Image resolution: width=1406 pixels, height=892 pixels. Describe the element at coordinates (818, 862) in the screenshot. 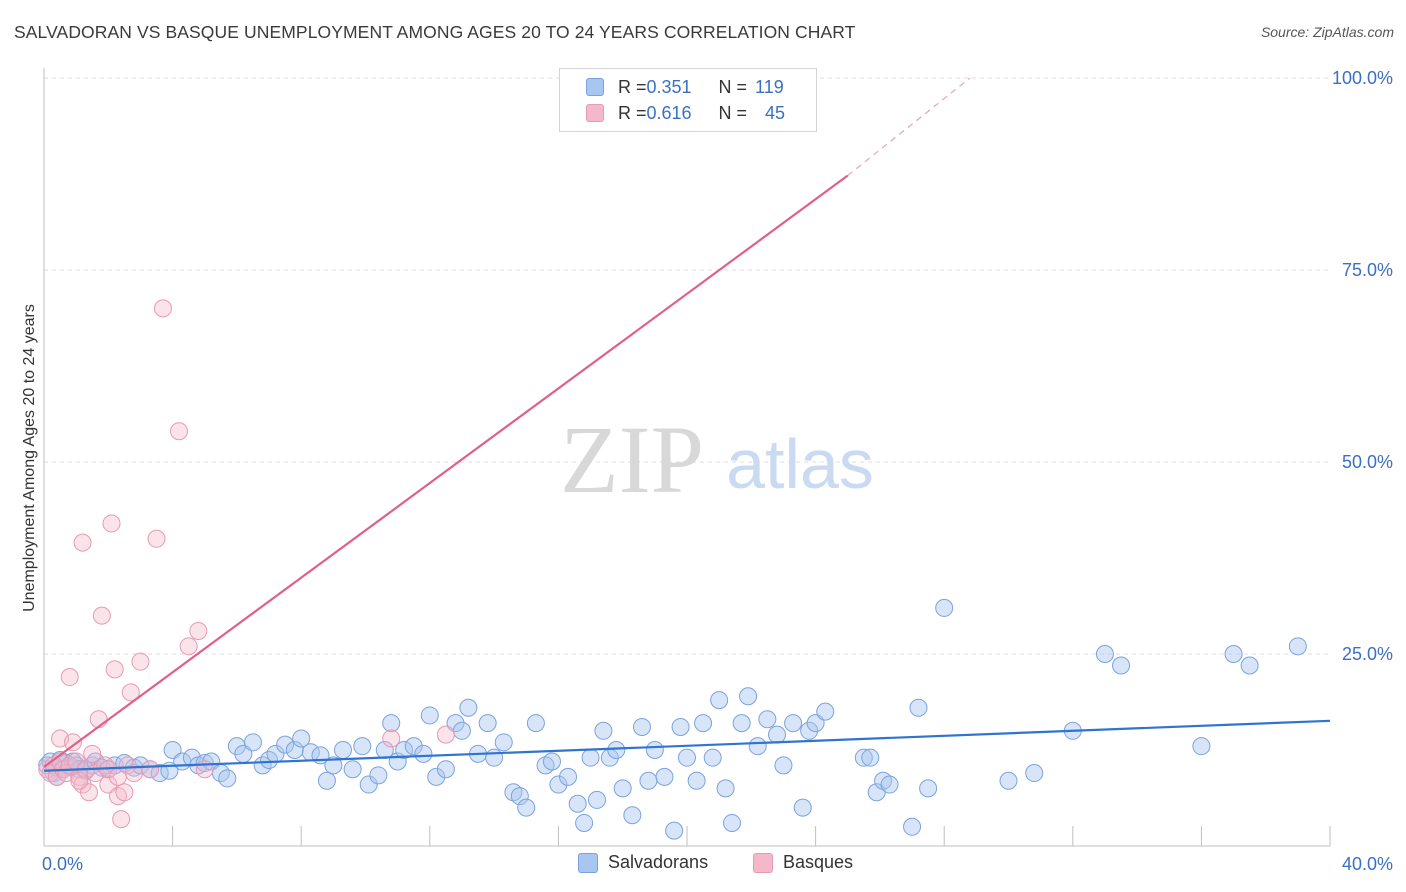

I see `legend-label-basques: Basques` at that location.